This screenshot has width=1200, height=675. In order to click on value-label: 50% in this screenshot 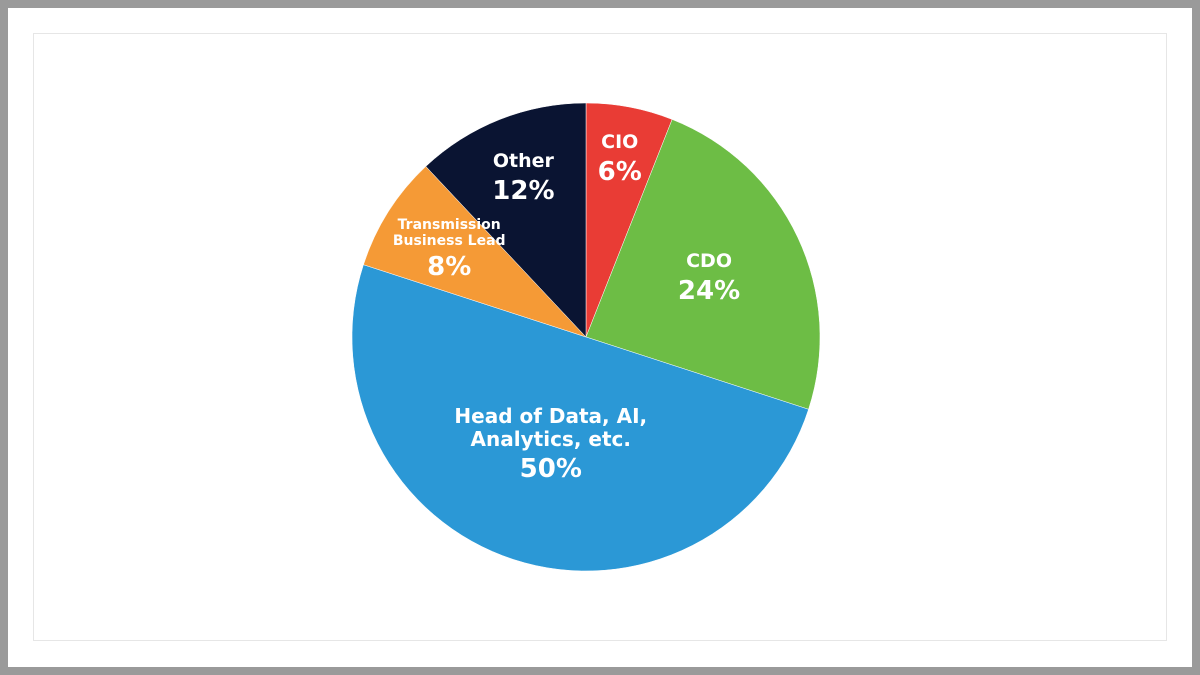, I will do `click(550, 469)`.